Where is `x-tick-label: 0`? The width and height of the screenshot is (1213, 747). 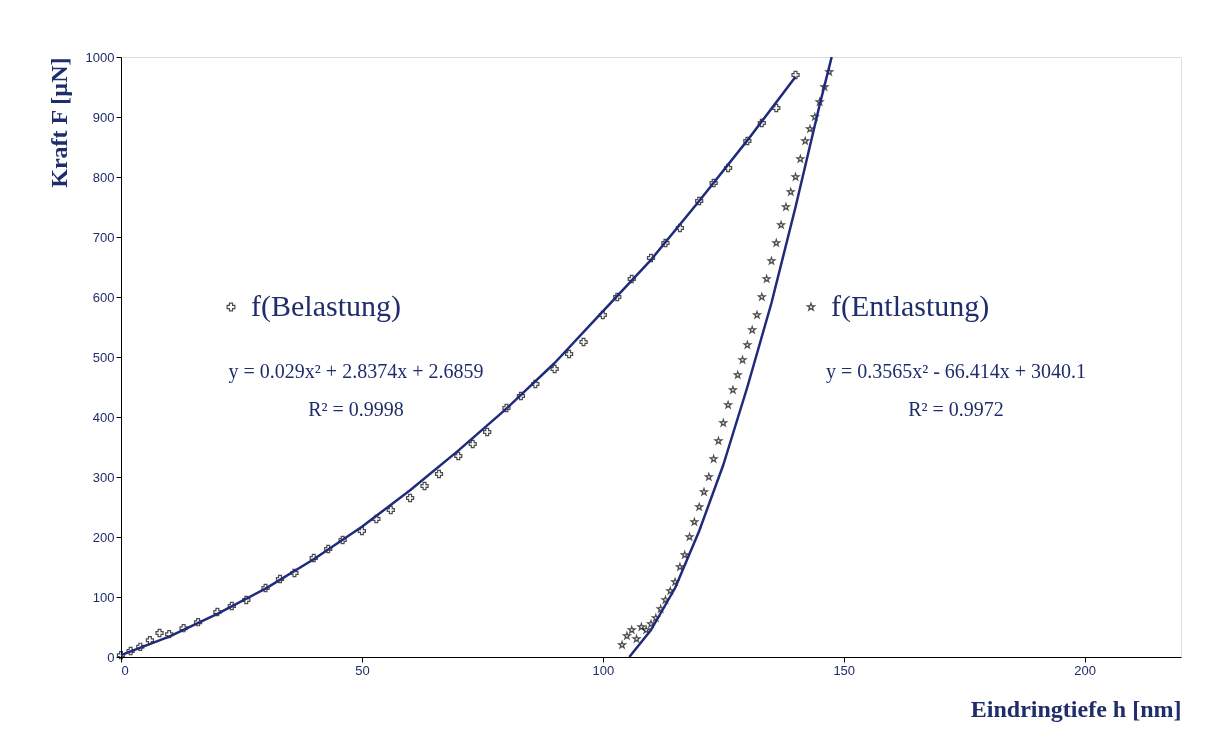 x-tick-label: 0 is located at coordinates (125, 670).